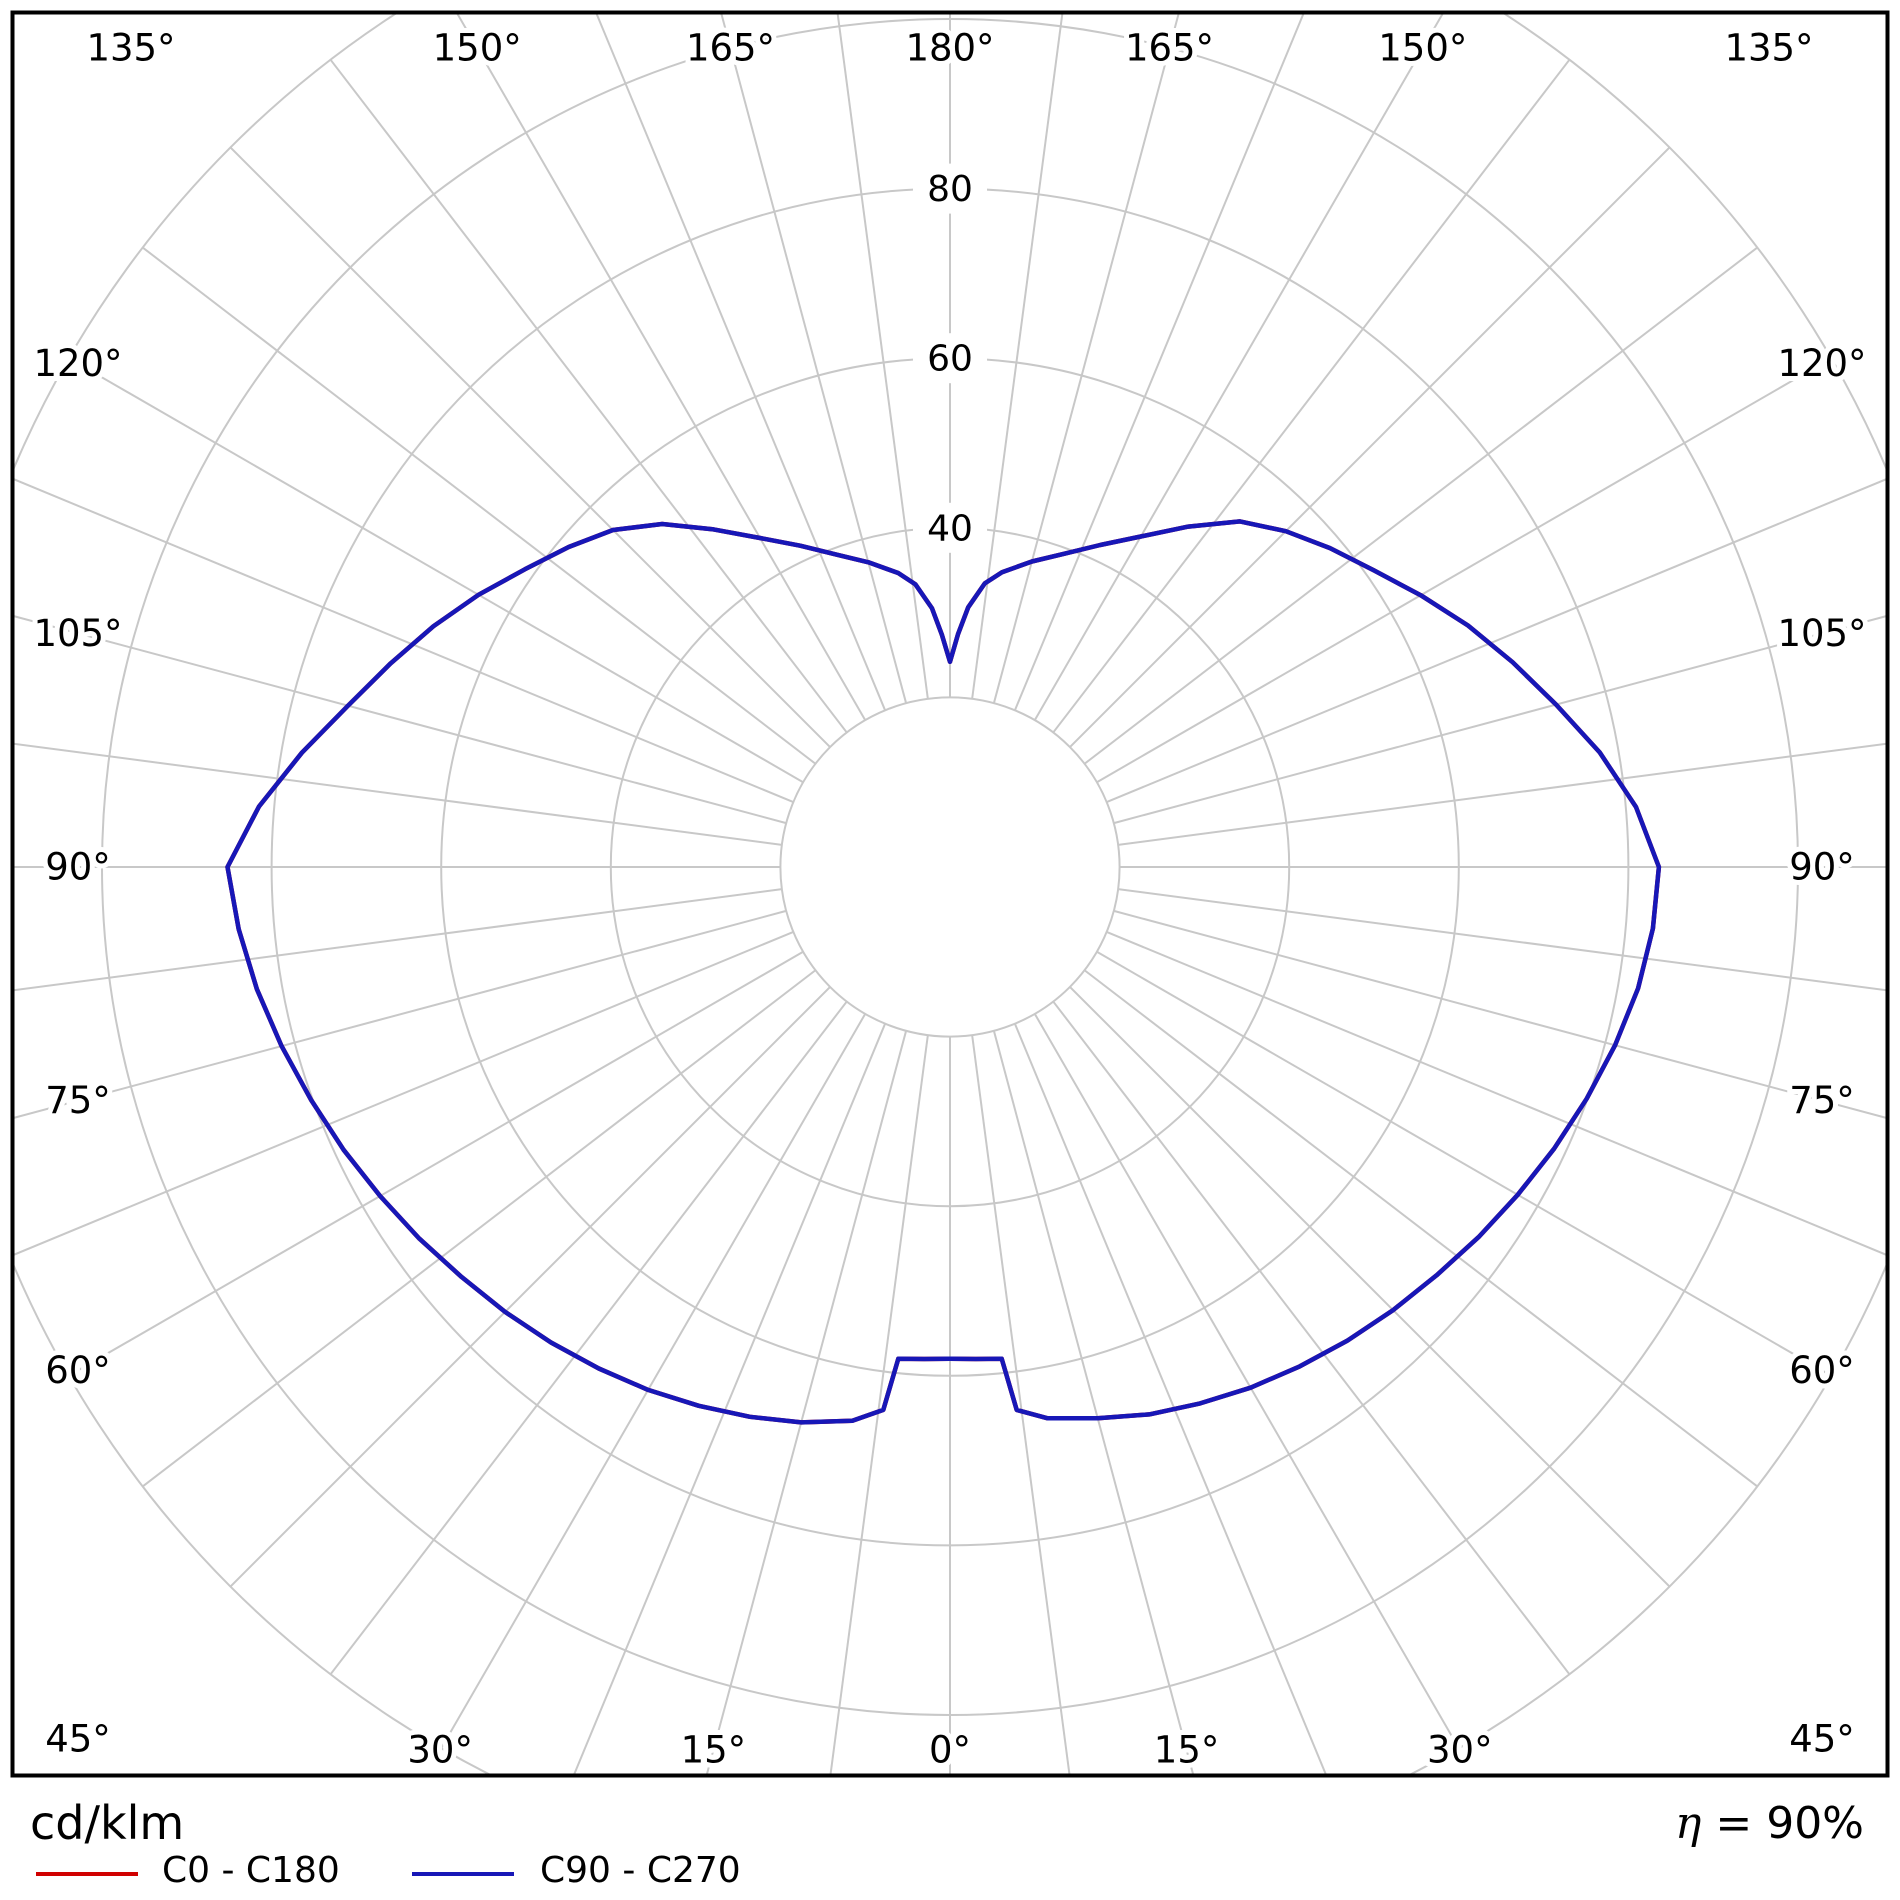 Image resolution: width=1900 pixels, height=1900 pixels. Describe the element at coordinates (87, 1874) in the screenshot. I see `legend-swatch-c0-c180` at that location.